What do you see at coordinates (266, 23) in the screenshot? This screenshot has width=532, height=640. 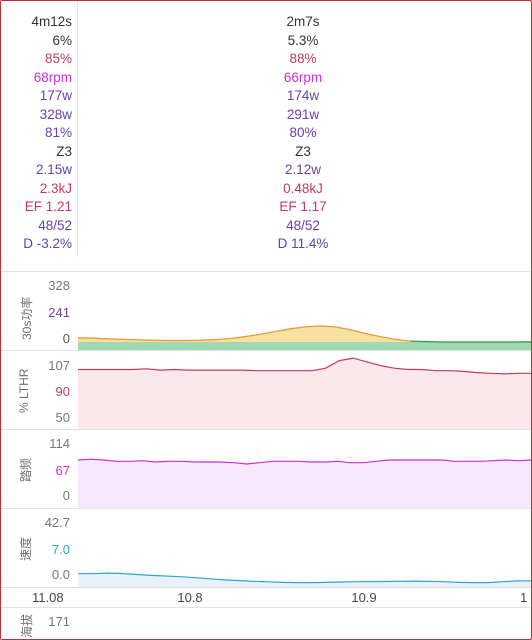 I see `stat-row: 4m12s 2m7s` at bounding box center [266, 23].